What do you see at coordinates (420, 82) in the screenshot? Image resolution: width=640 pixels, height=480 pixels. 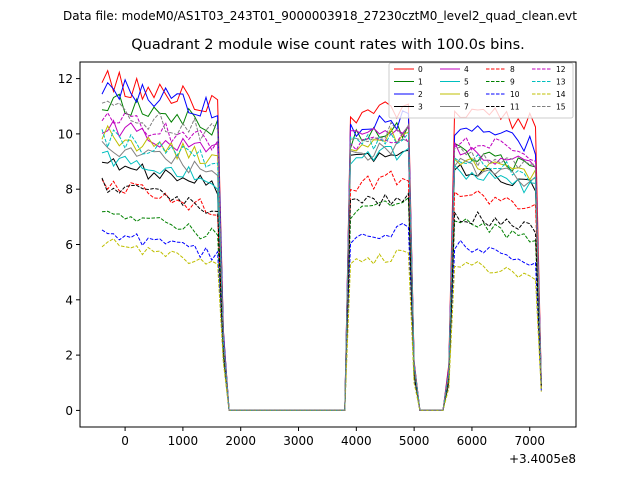 I see `legend-label-1: 1` at bounding box center [420, 82].